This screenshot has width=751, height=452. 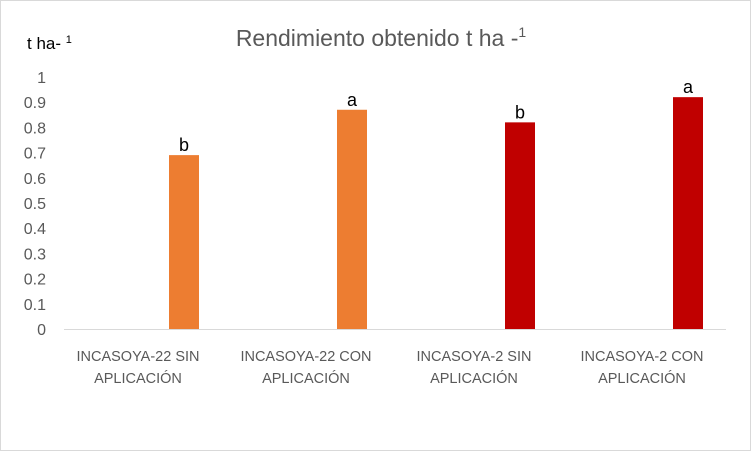 What do you see at coordinates (41, 330) in the screenshot?
I see `y-tick-label: 0` at bounding box center [41, 330].